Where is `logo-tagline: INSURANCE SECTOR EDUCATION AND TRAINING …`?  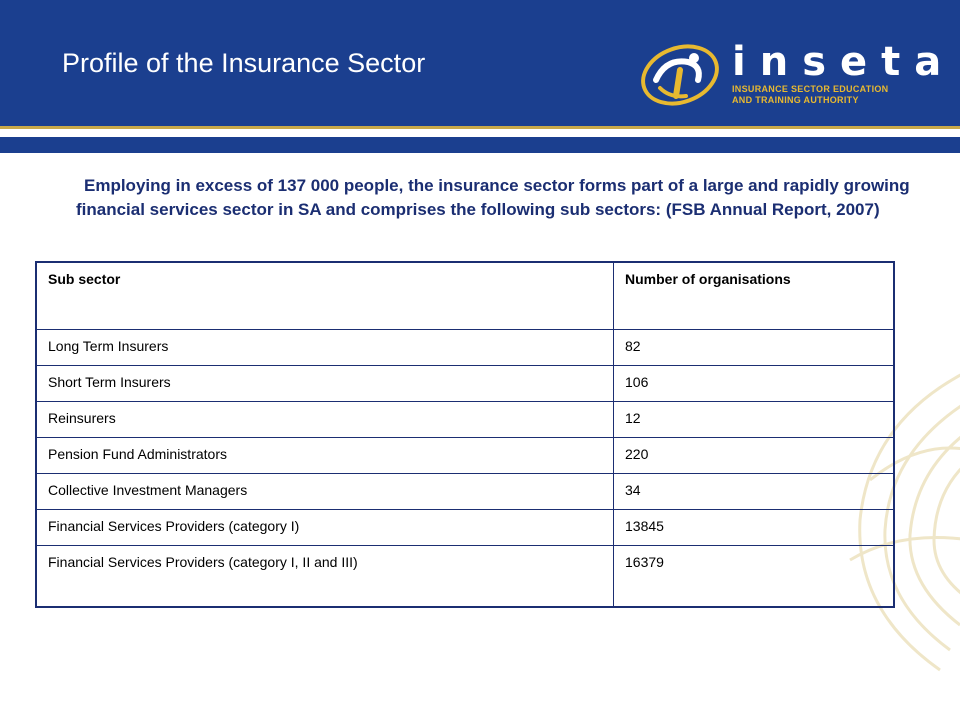 logo-tagline: INSURANCE SECTOR EDUCATION AND TRAINING … is located at coordinates (810, 95).